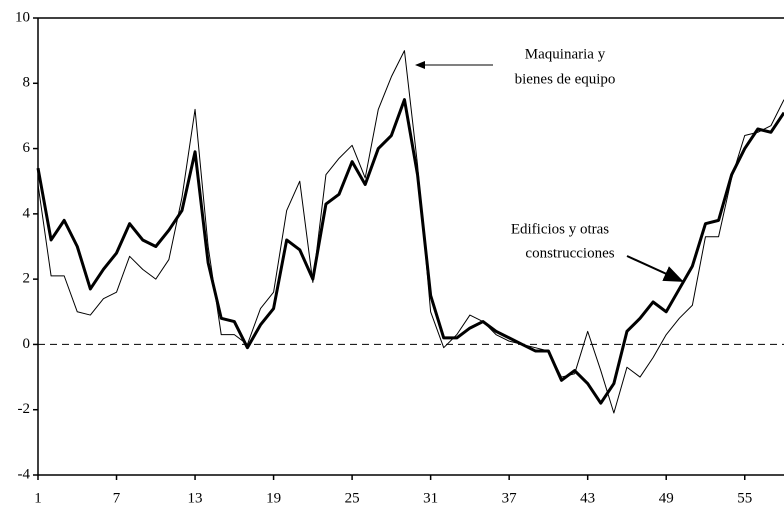 The width and height of the screenshot is (784, 515). I want to click on arrow, so click(655, 268).